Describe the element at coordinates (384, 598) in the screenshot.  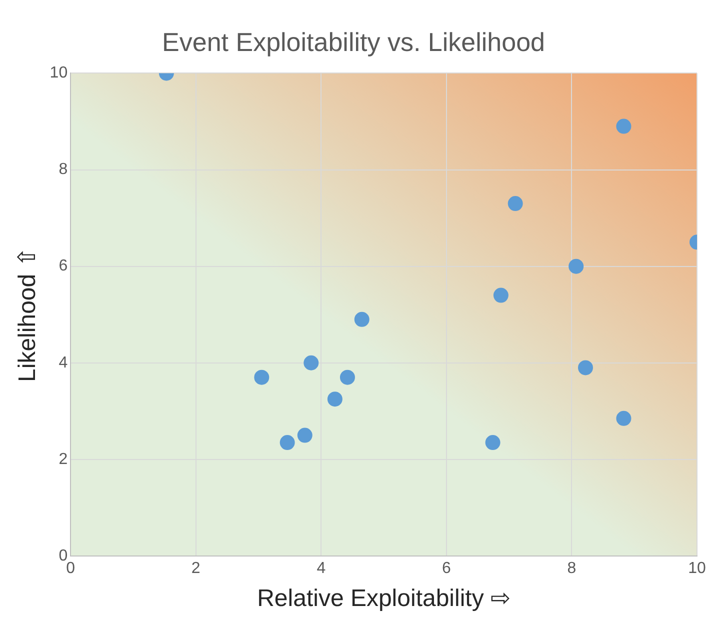
I see `x-axis-title: Relative Exploitability ⇨` at that location.